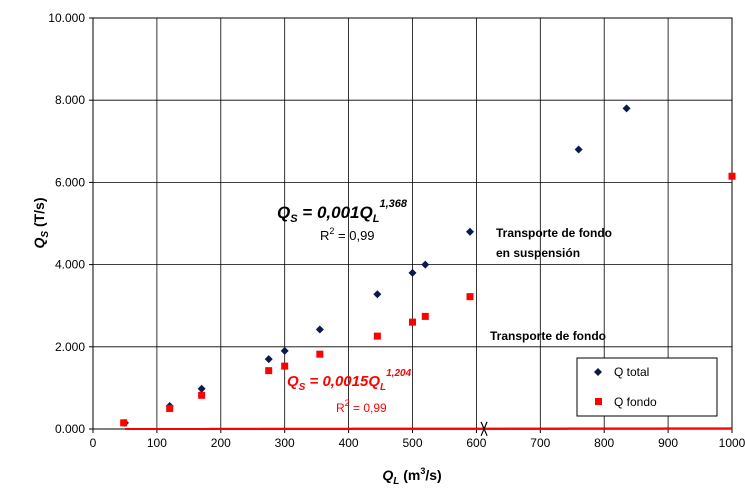 The width and height of the screenshot is (745, 489). I want to click on annotation-arrows, so click(484, 429).